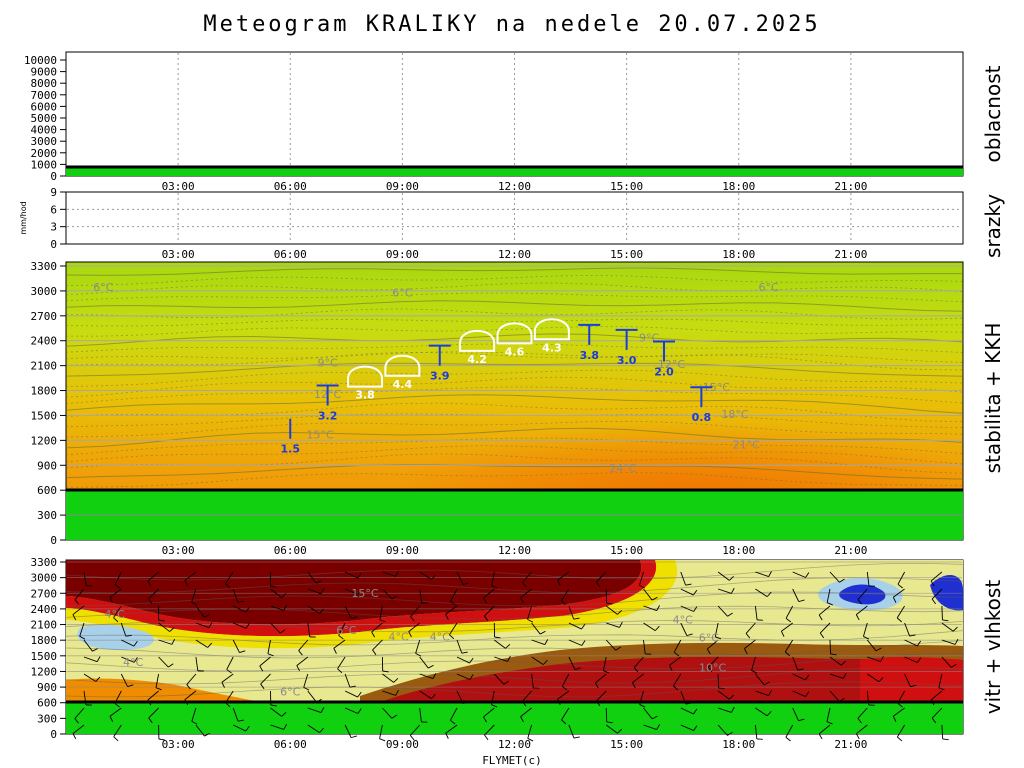 This screenshot has width=1024, height=768. I want to click on y-tick-label: 2400, so click(44, 341).